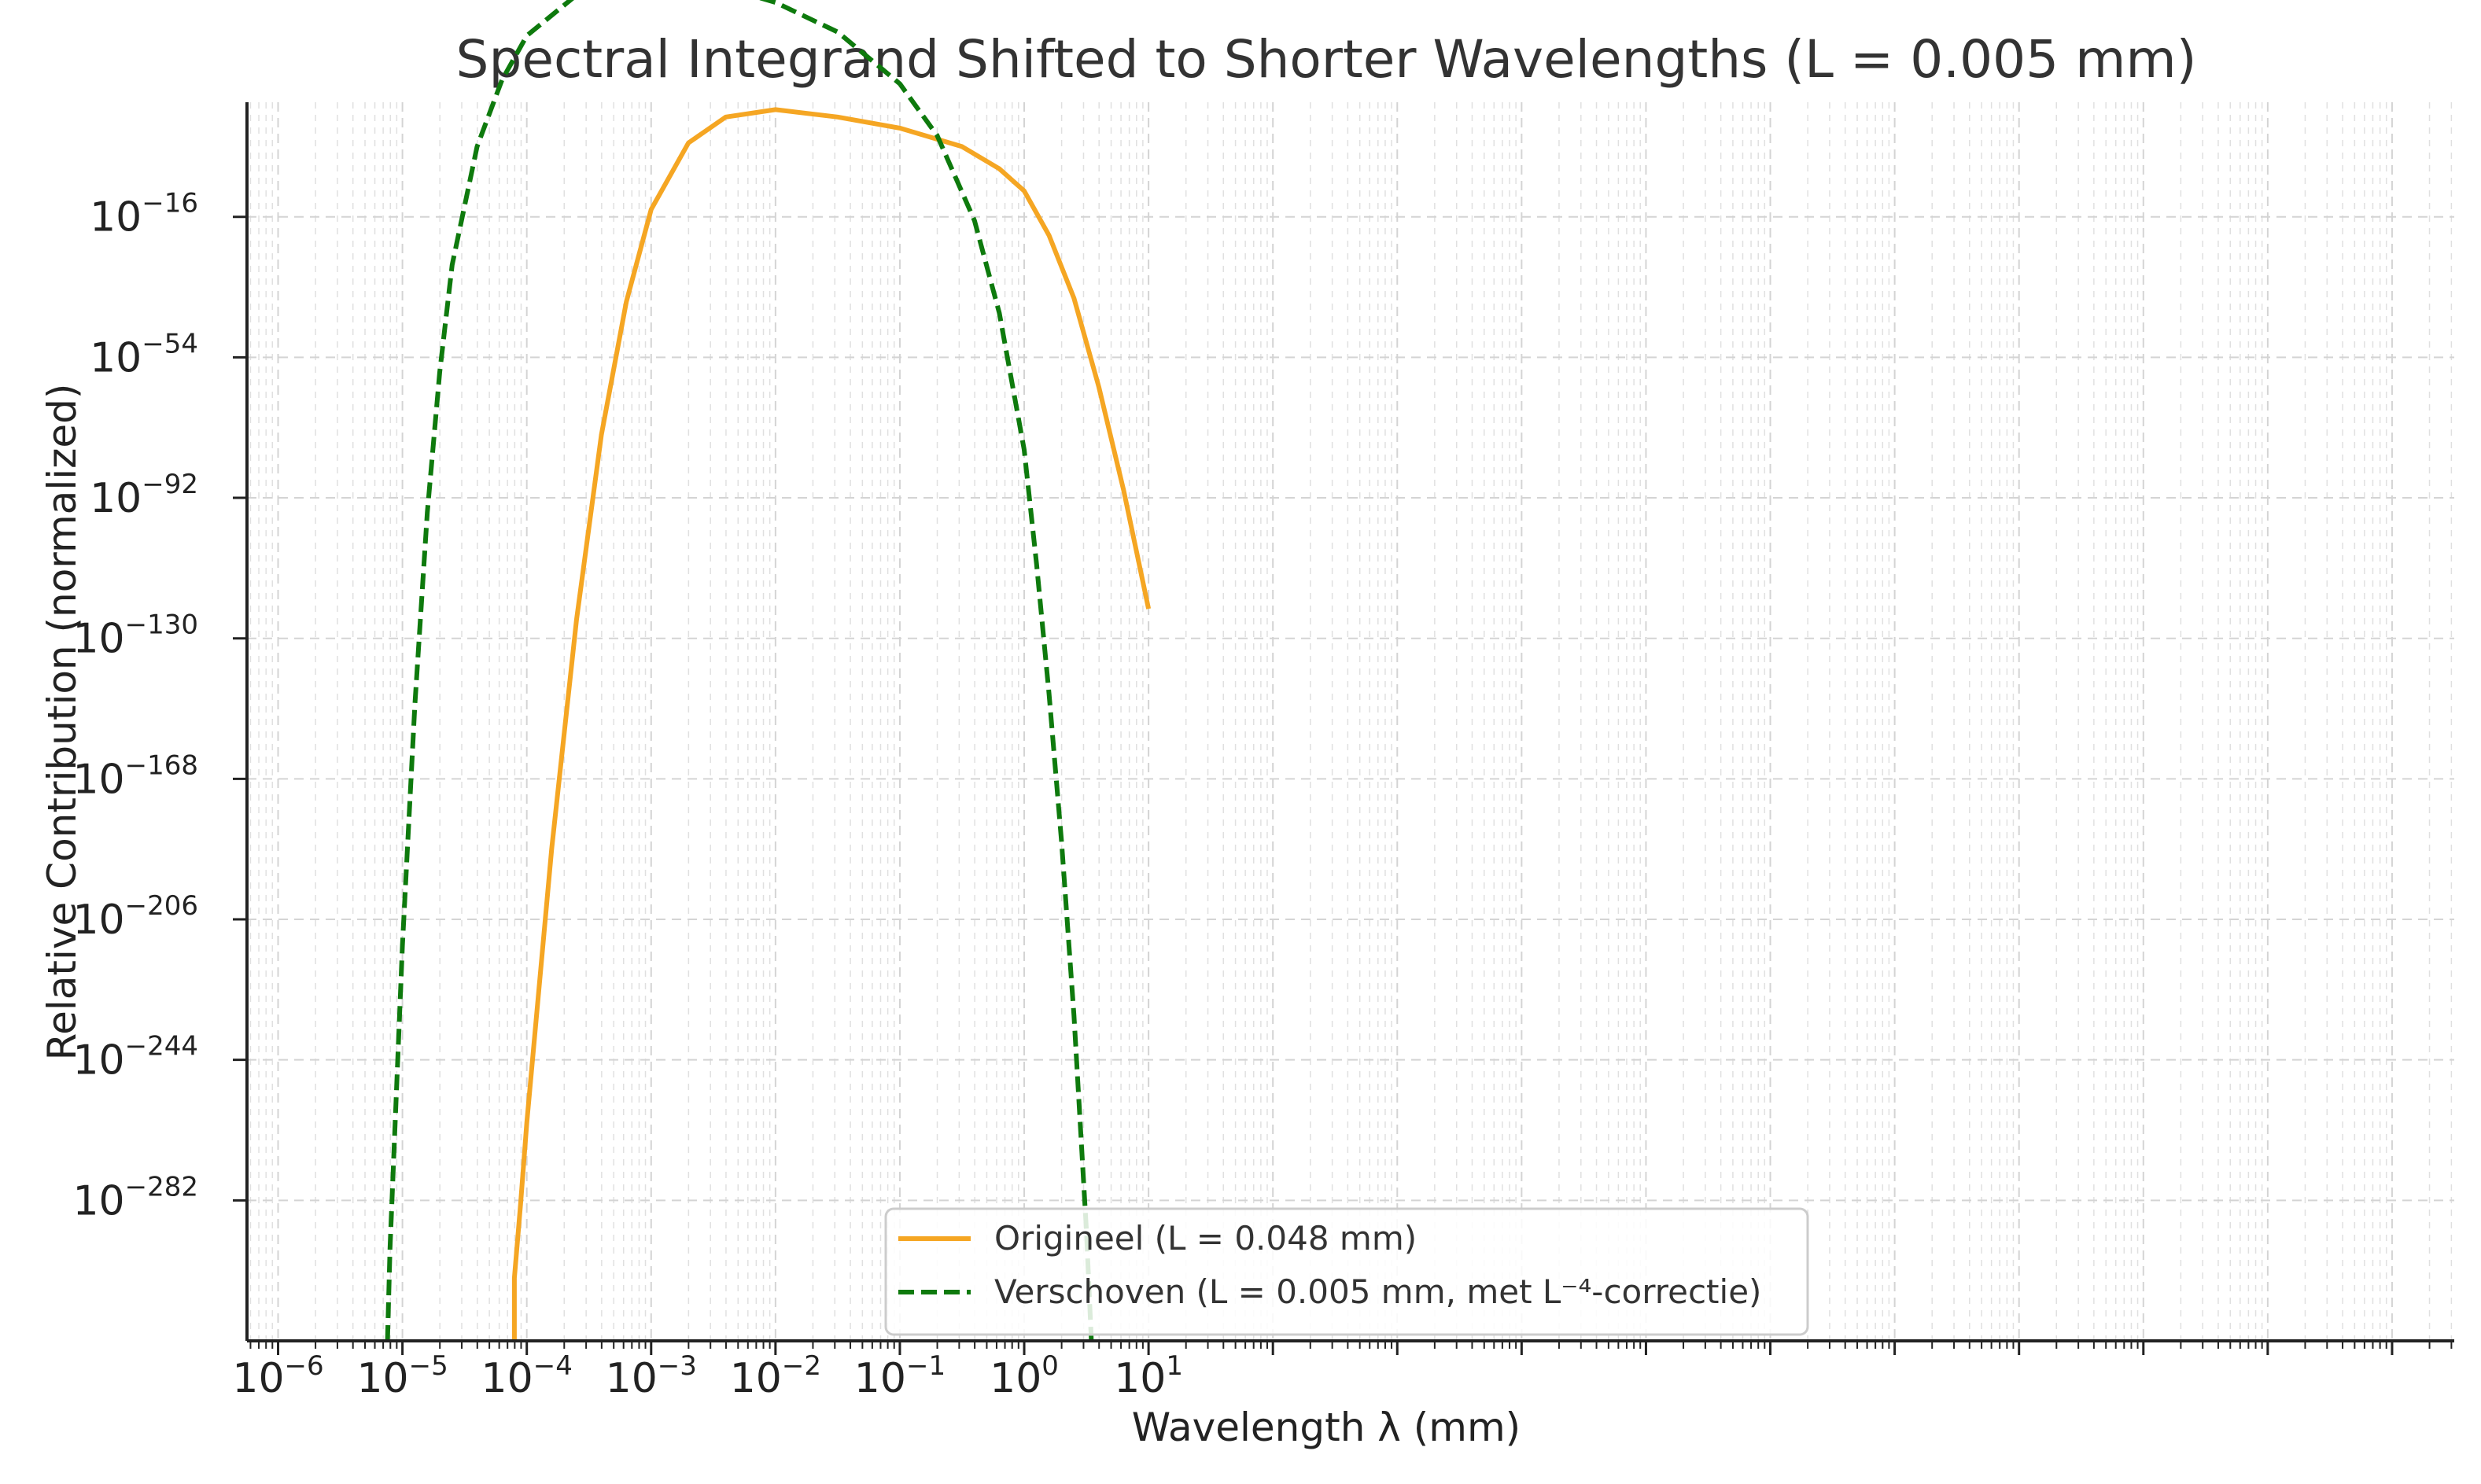  What do you see at coordinates (1342, 1371) in the screenshot?
I see `x-ticks: 10⁻⁶ 10⁻⁵ 10⁻⁴ 10⁻³ 10⁻² 10⁻¹ 10⁰ 10¹` at bounding box center [1342, 1371].